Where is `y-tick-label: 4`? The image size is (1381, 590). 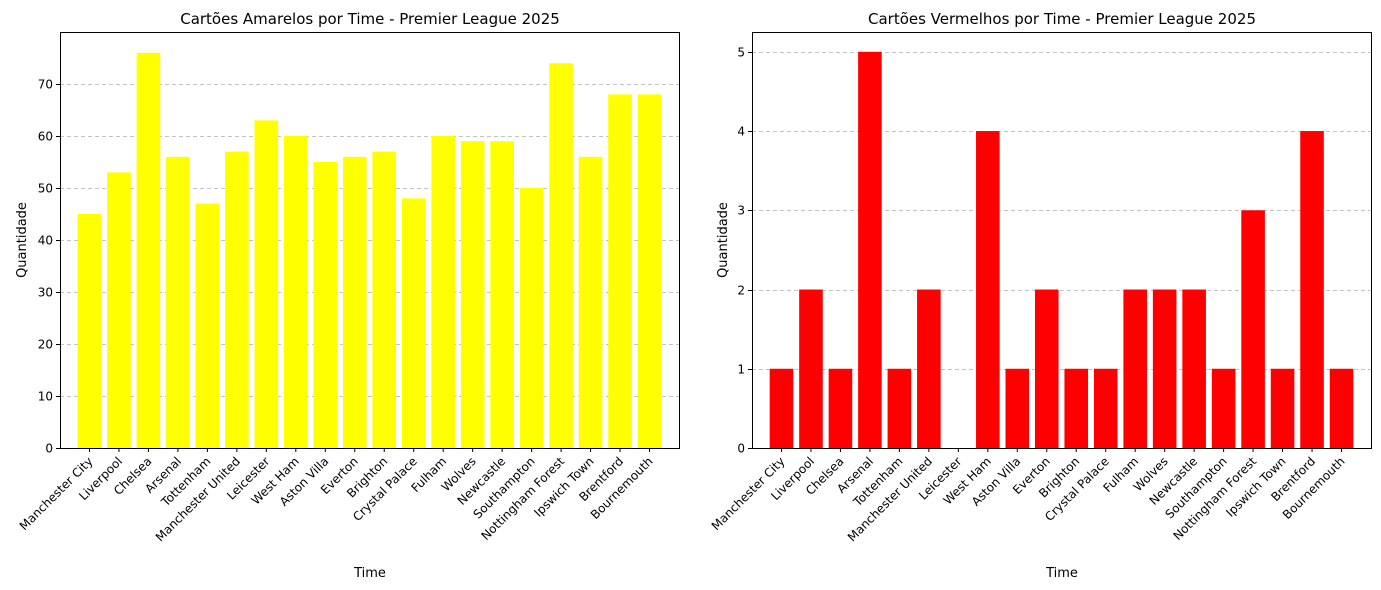 y-tick-label: 4 is located at coordinates (741, 132).